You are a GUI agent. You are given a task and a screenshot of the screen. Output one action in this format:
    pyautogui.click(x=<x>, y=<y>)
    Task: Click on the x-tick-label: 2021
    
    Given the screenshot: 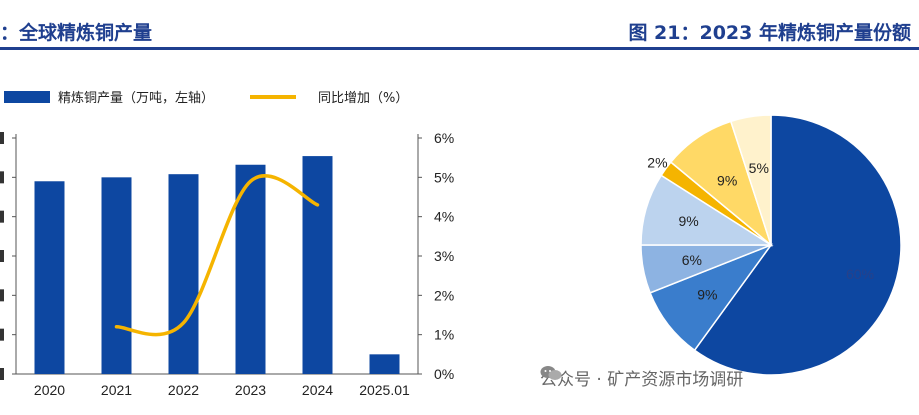 What is the action you would take?
    pyautogui.click(x=116, y=390)
    